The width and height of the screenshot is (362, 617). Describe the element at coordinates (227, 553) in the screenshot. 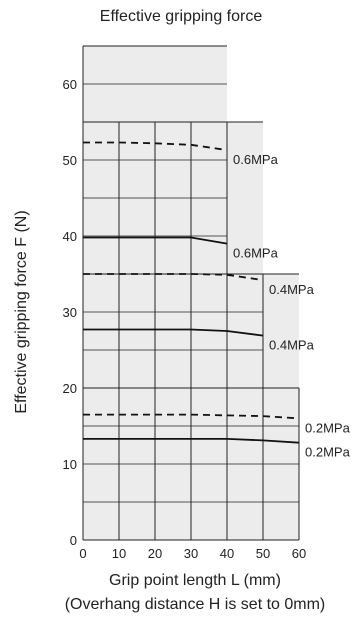

I see `x-tick-label: 40` at that location.